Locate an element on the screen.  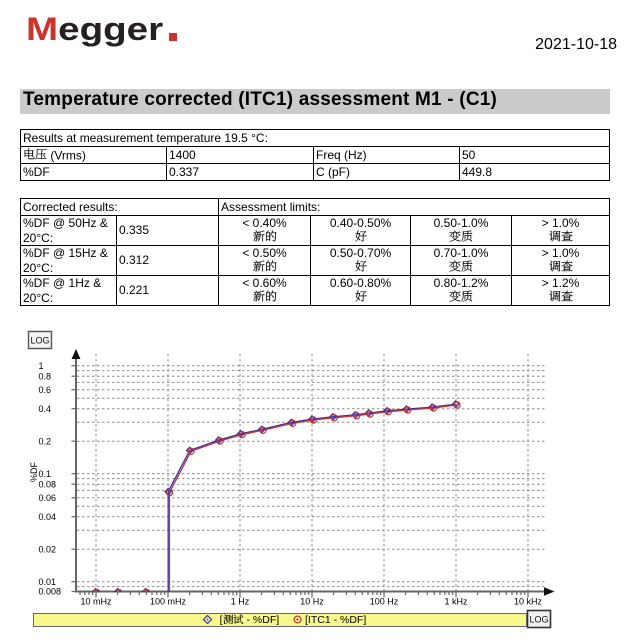
svg-text: 100 mHz is located at coordinates (168, 602).